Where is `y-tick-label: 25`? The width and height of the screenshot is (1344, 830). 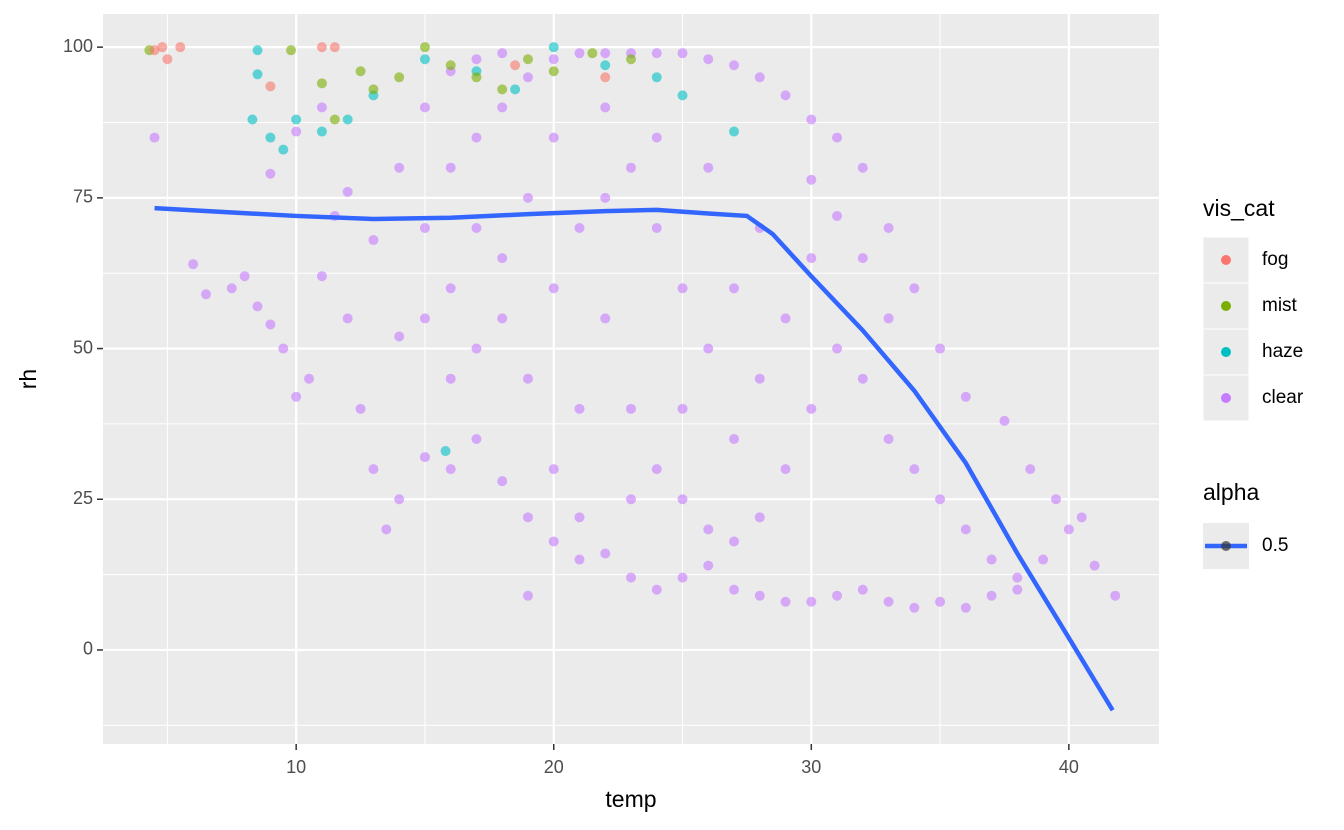
y-tick-label: 25 is located at coordinates (83, 498).